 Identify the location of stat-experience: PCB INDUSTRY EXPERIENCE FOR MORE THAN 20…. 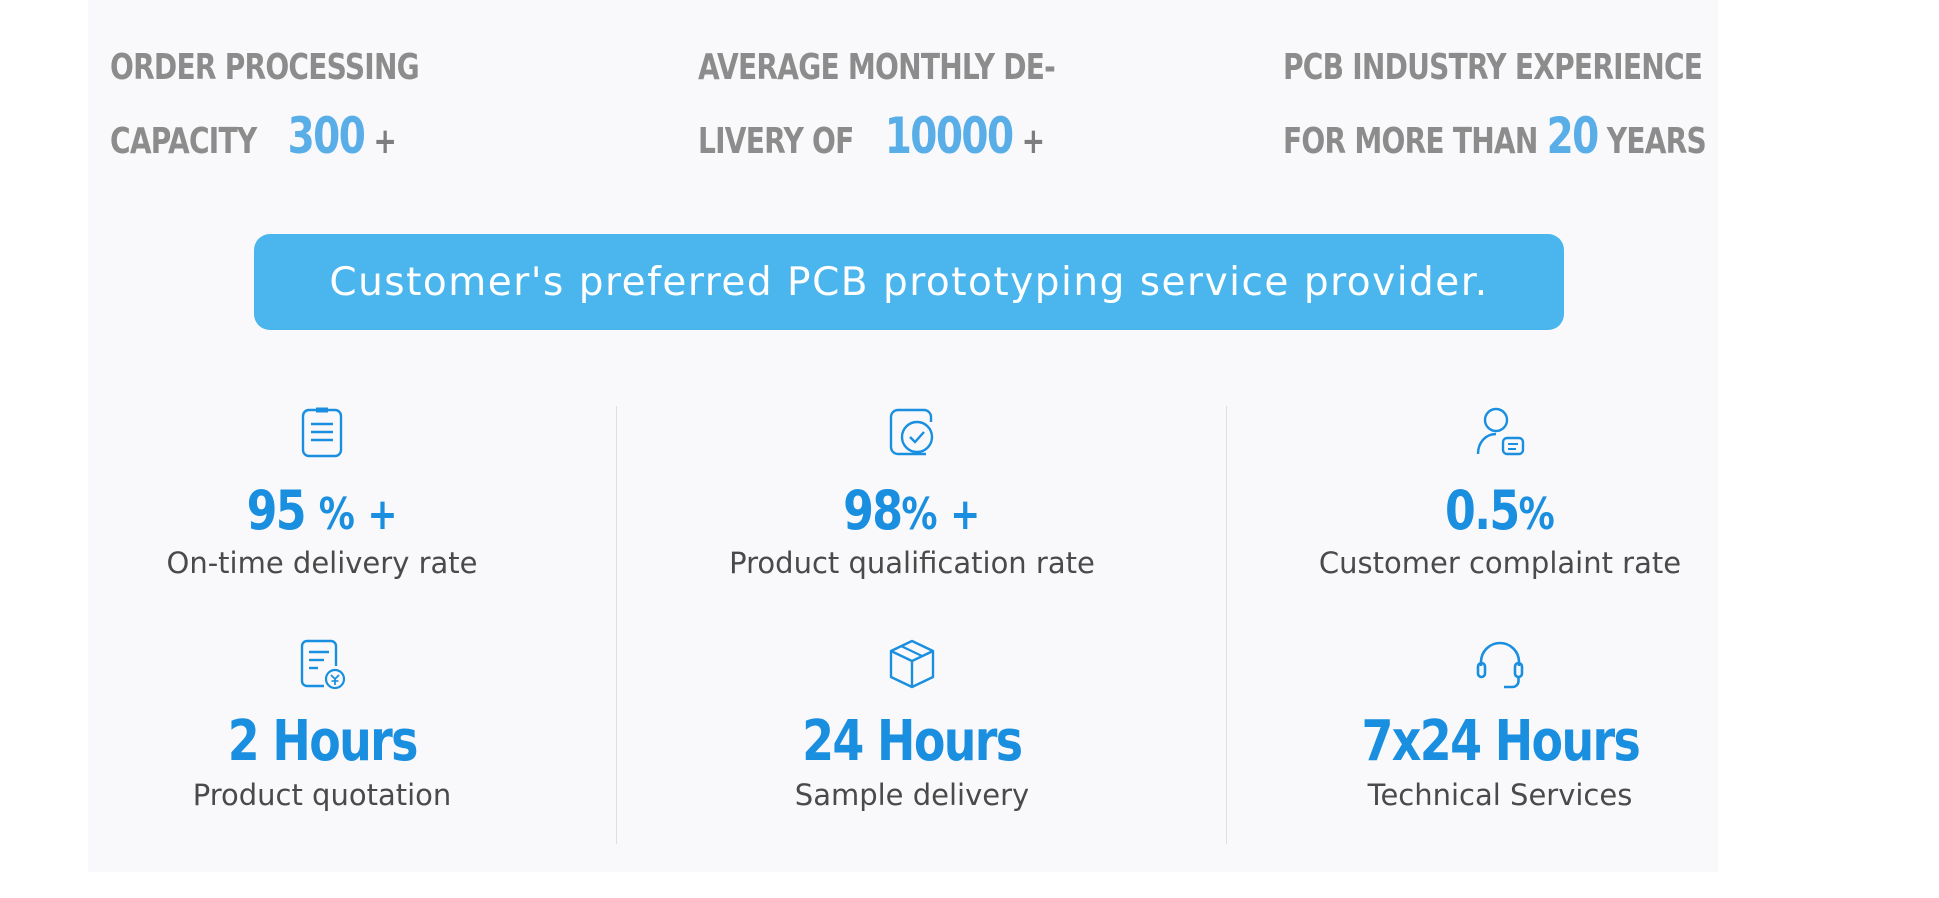
(1495, 105).